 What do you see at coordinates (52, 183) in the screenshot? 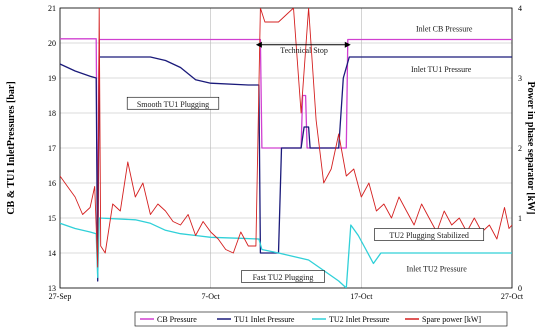
I see `y-tick-label: 16` at bounding box center [52, 183].